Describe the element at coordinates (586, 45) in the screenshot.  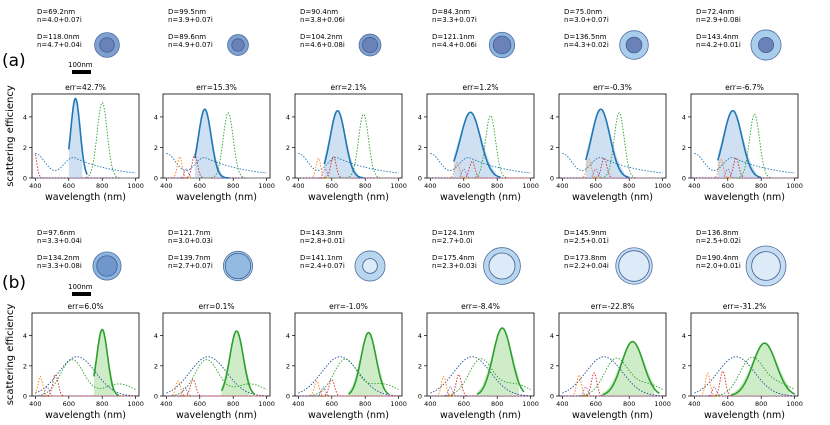
I see `outer-index-text: n=4.3+0.02i` at that location.